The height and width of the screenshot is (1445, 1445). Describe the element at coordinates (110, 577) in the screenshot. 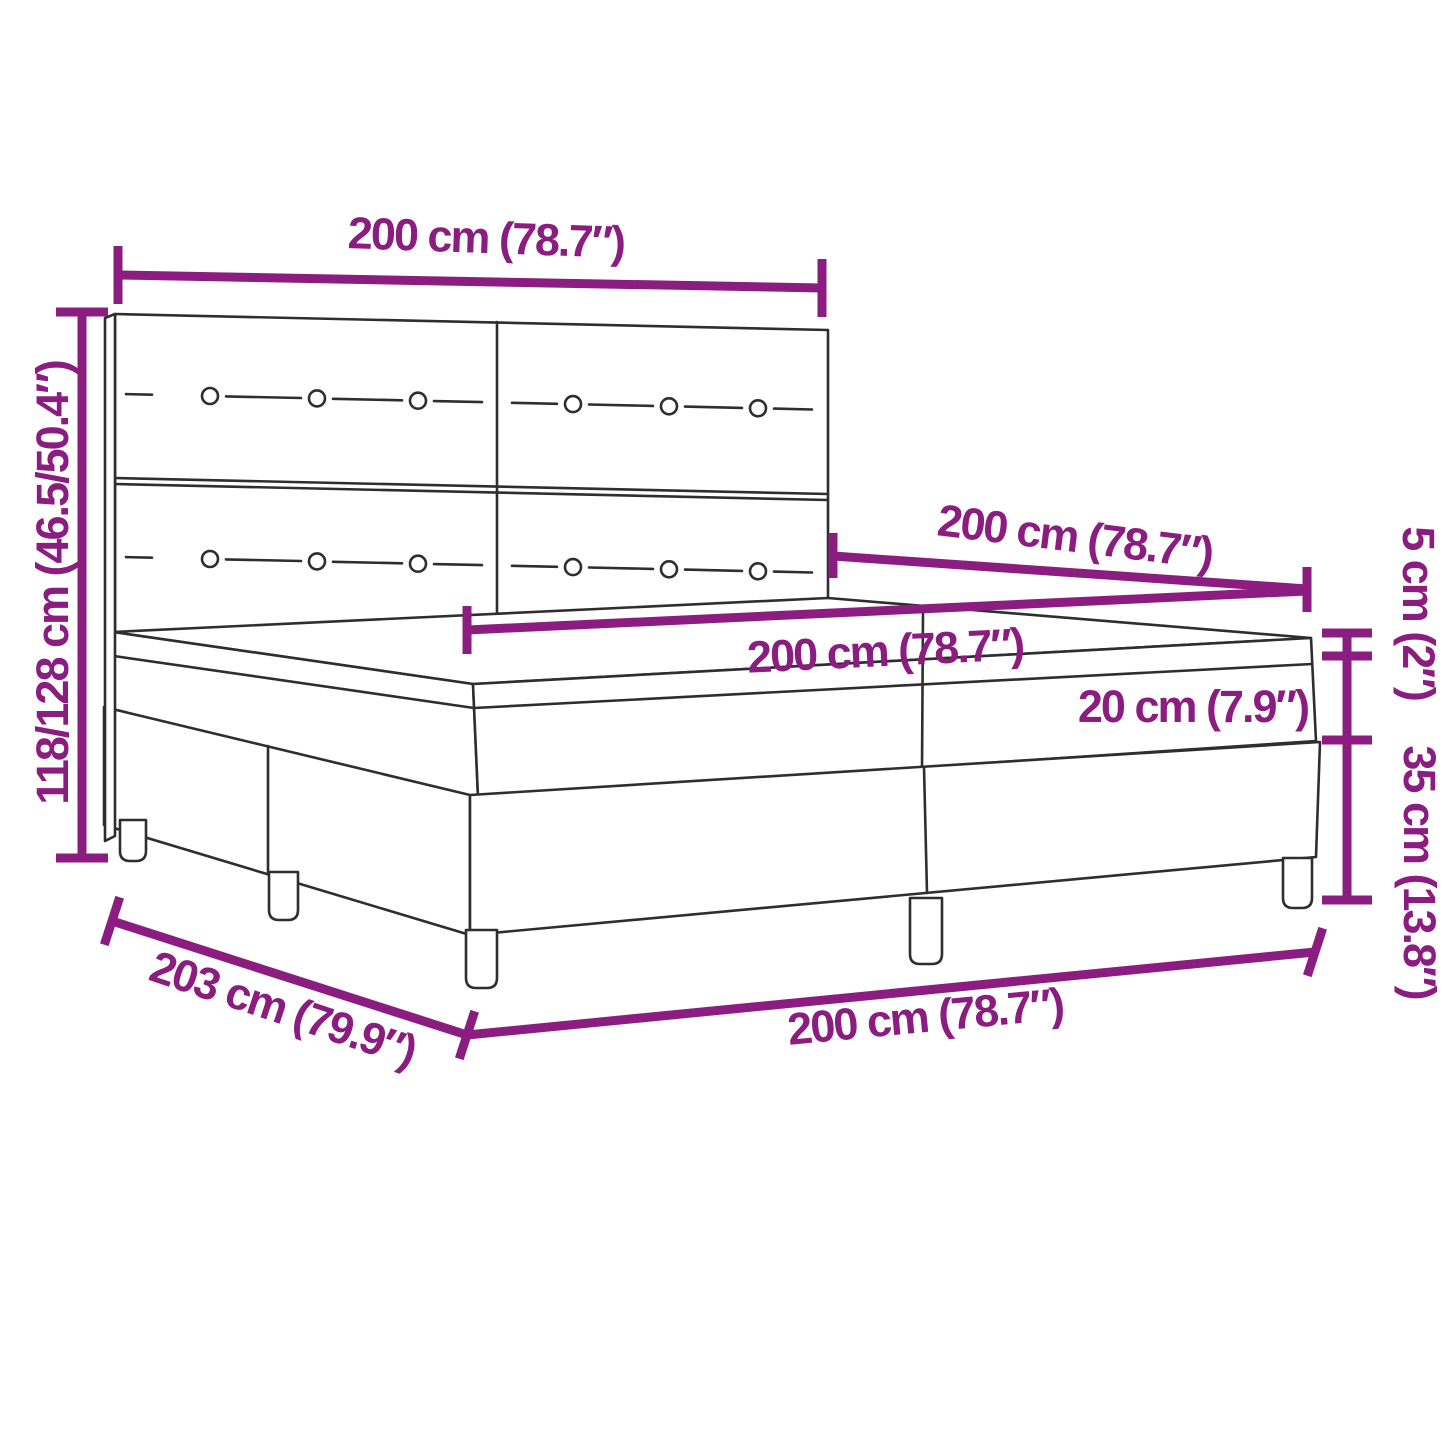

I see `headboard-side-edge` at that location.